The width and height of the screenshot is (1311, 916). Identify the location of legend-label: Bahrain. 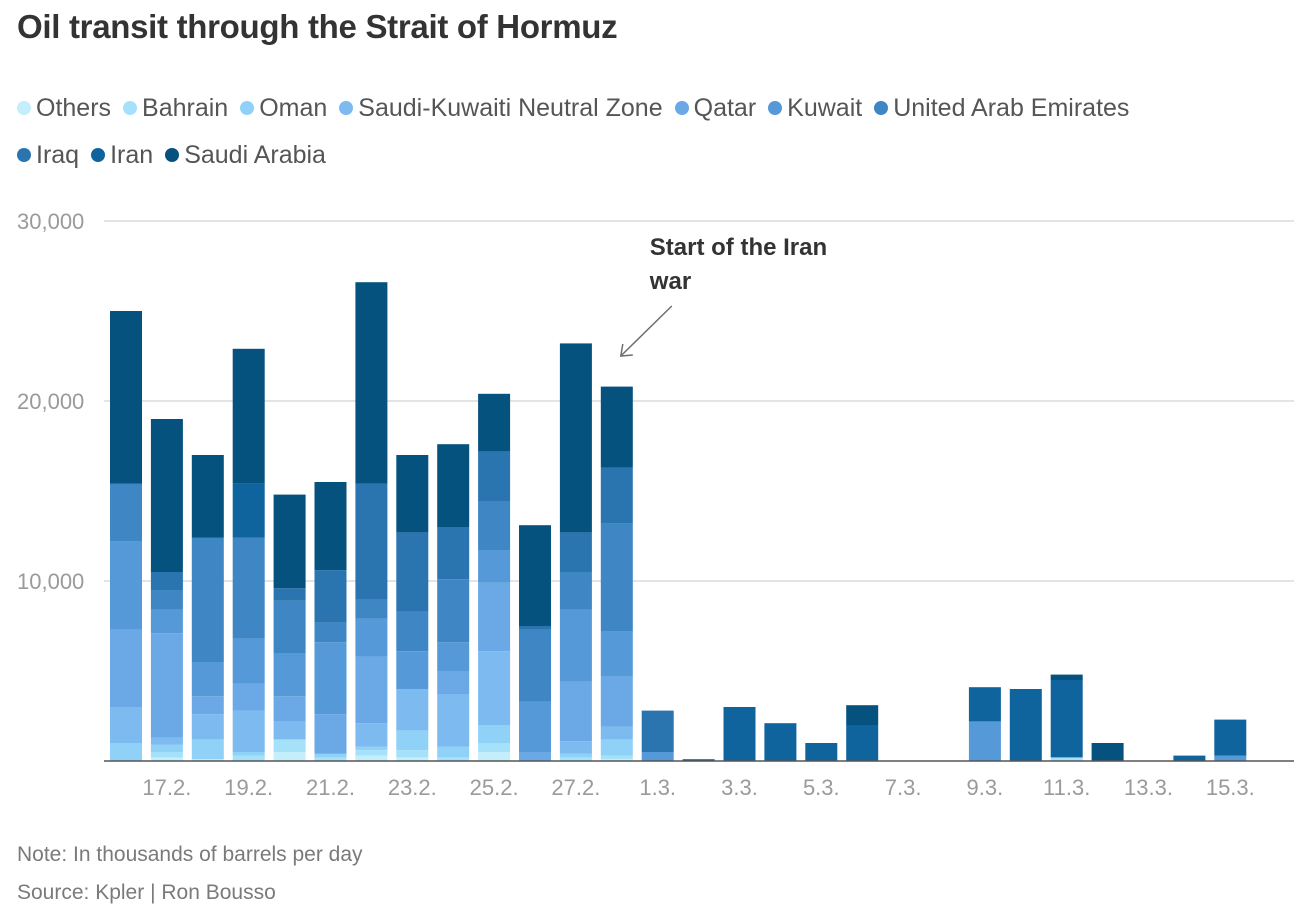
(185, 108).